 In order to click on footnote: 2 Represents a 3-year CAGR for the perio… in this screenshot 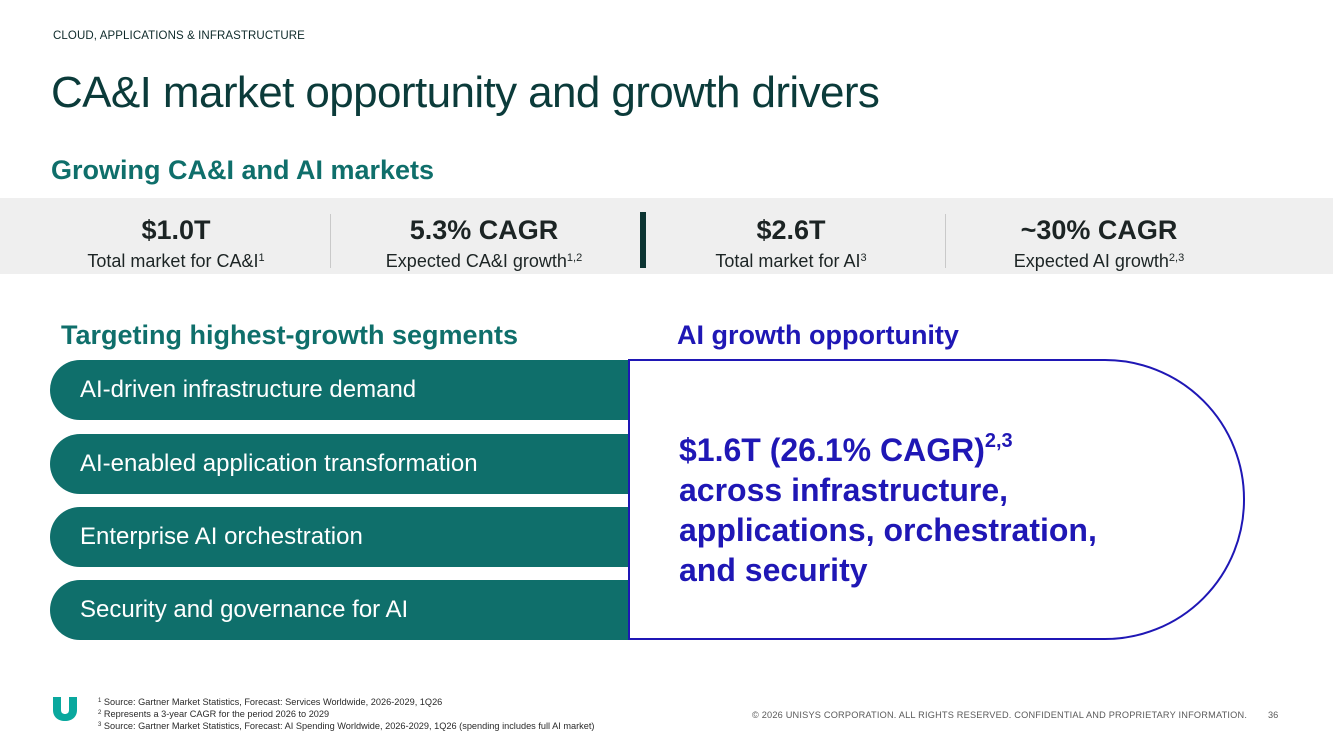, I will do `click(214, 714)`.